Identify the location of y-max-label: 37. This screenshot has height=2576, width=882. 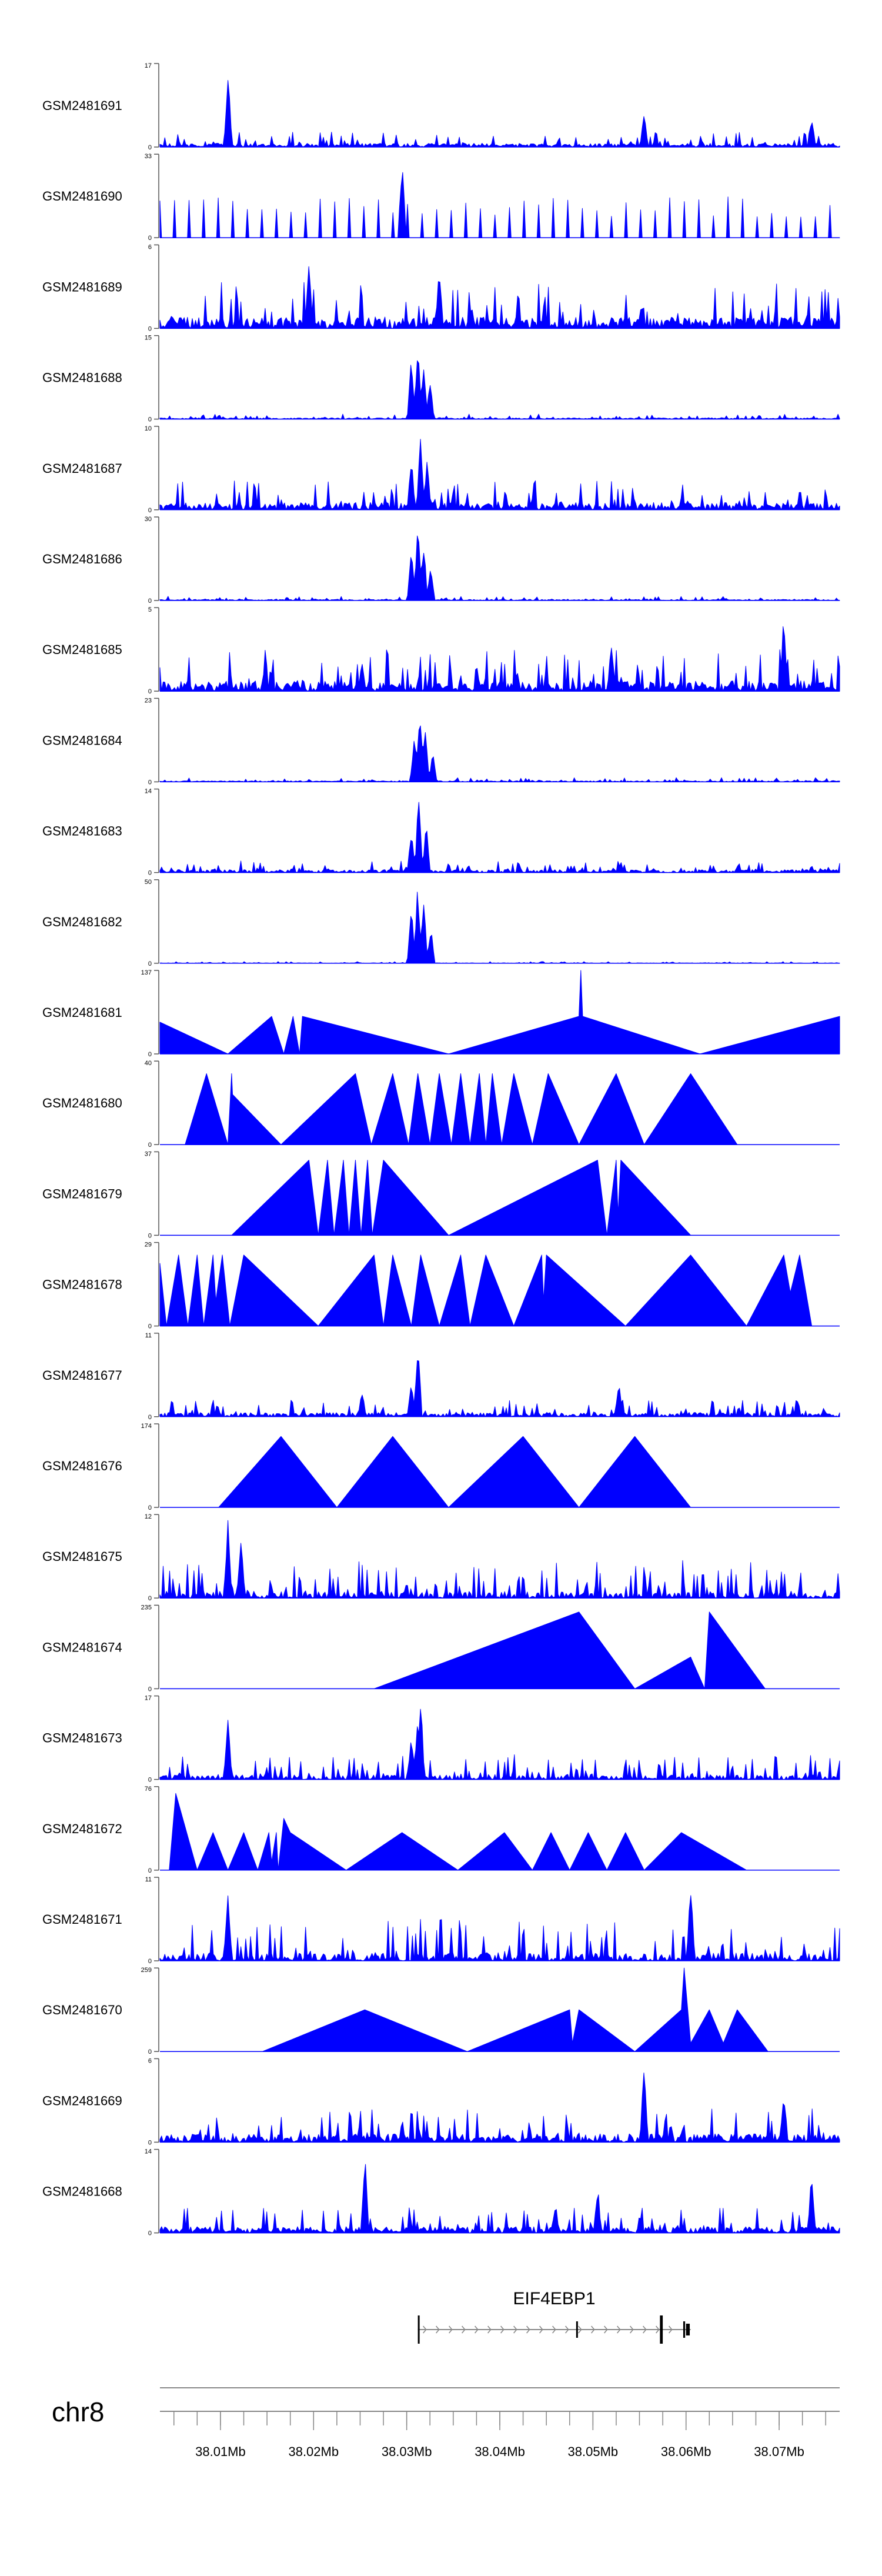
(148, 1153).